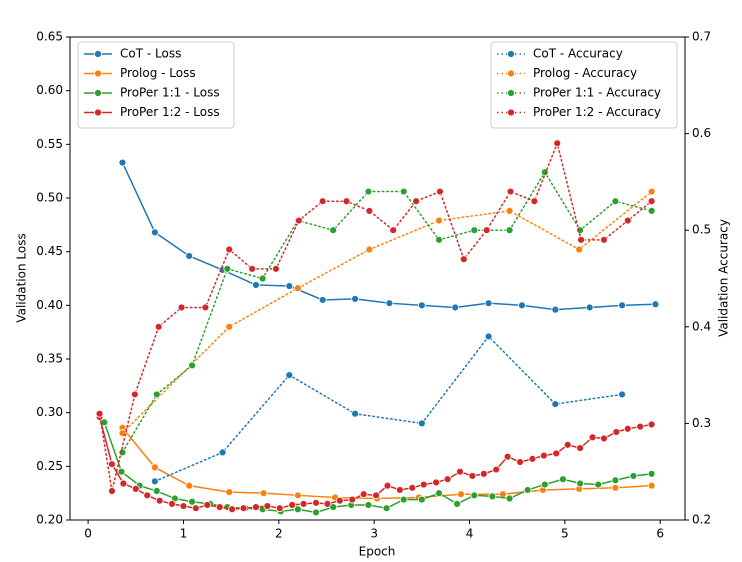 This screenshot has height=562, width=742. What do you see at coordinates (184, 534) in the screenshot?
I see `x-tick-label: 1` at bounding box center [184, 534].